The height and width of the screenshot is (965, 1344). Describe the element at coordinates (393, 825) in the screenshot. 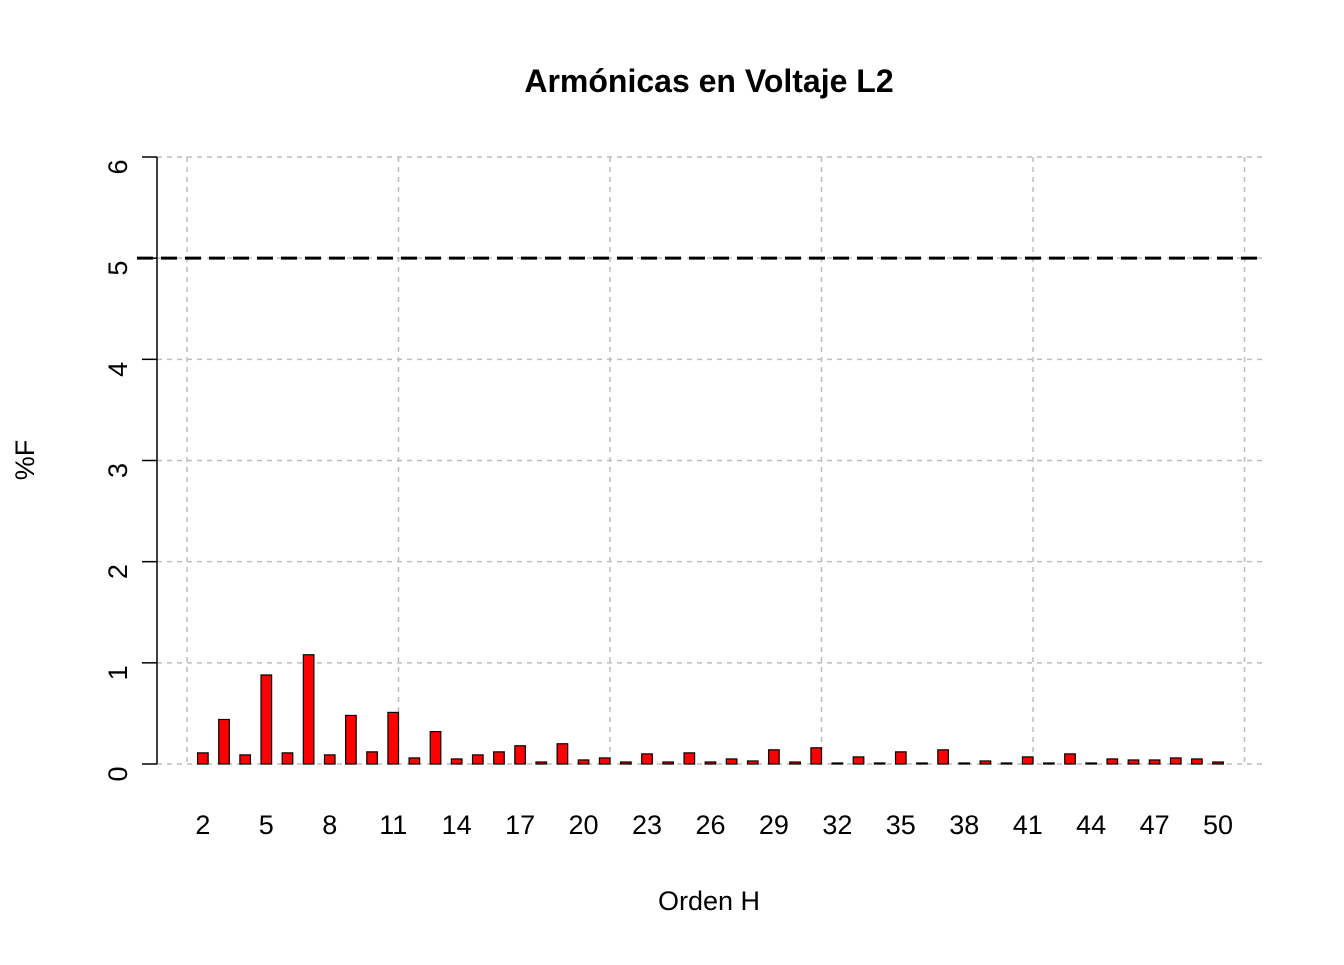

I see `x-tick-label: 11` at that location.